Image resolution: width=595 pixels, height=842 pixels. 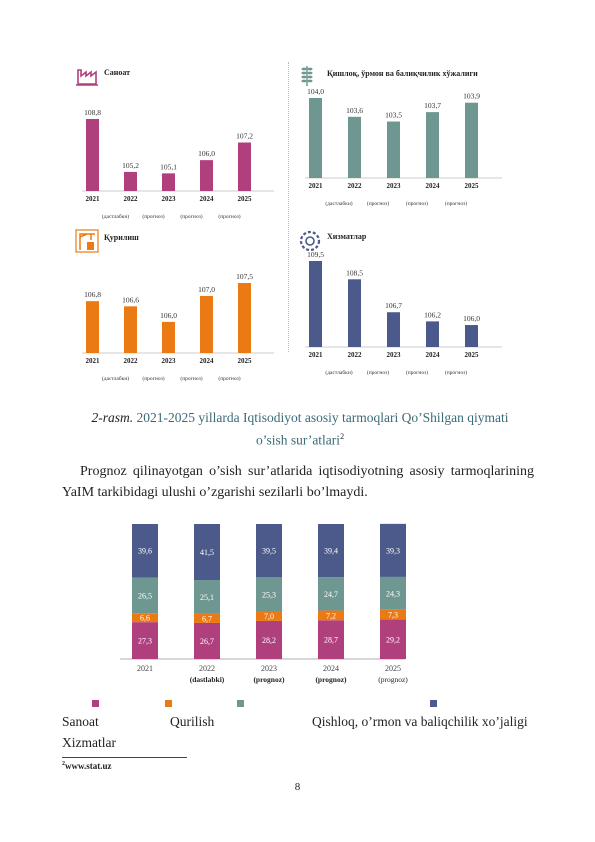 I want to click on page-number: 8, so click(x=297, y=787).